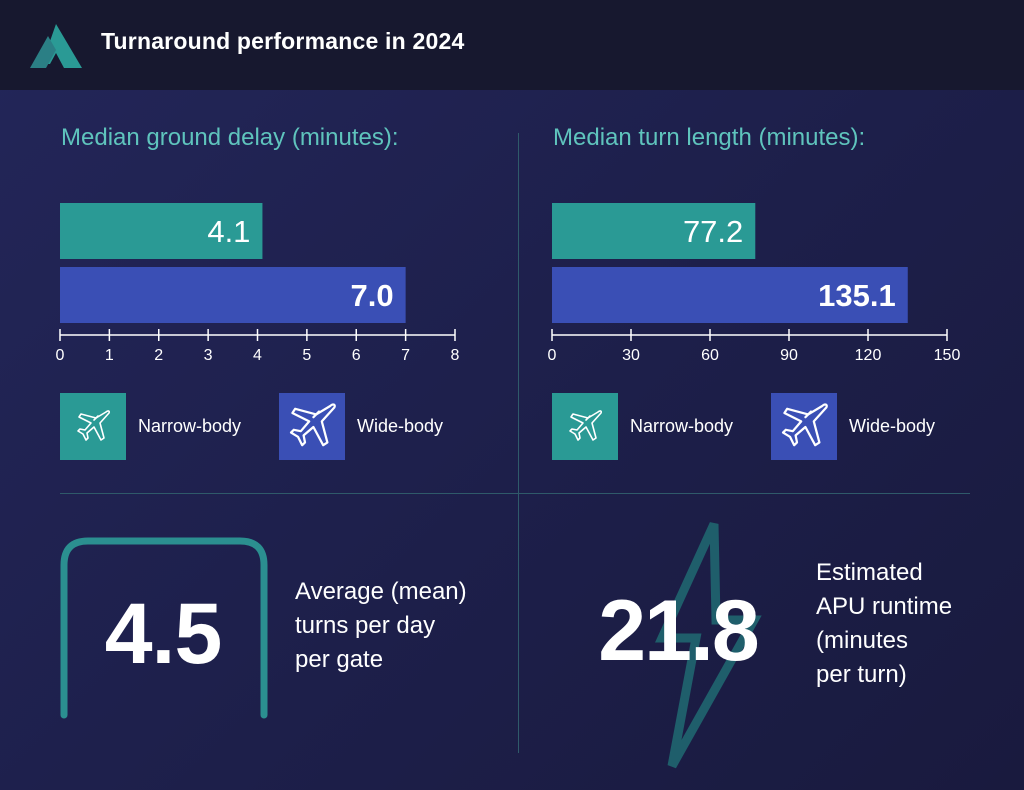 The width and height of the screenshot is (1024, 790). Describe the element at coordinates (339, 659) in the screenshot. I see `description-line: per gate` at that location.